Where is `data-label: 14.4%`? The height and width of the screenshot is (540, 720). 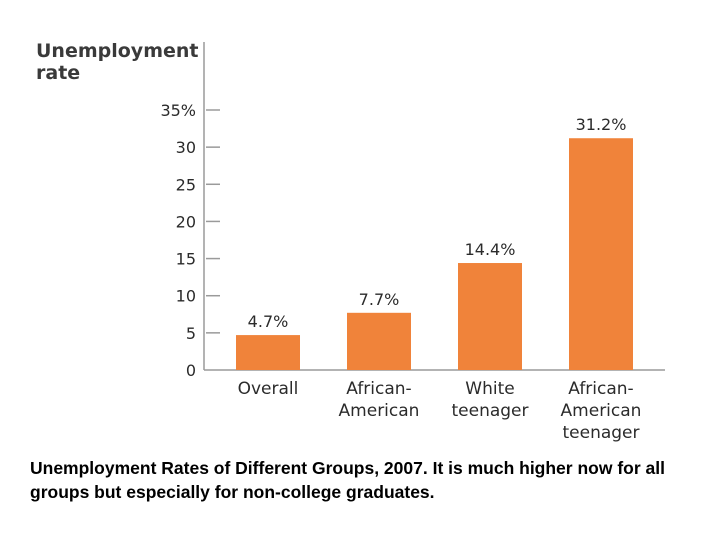
data-label: 14.4% is located at coordinates (490, 249).